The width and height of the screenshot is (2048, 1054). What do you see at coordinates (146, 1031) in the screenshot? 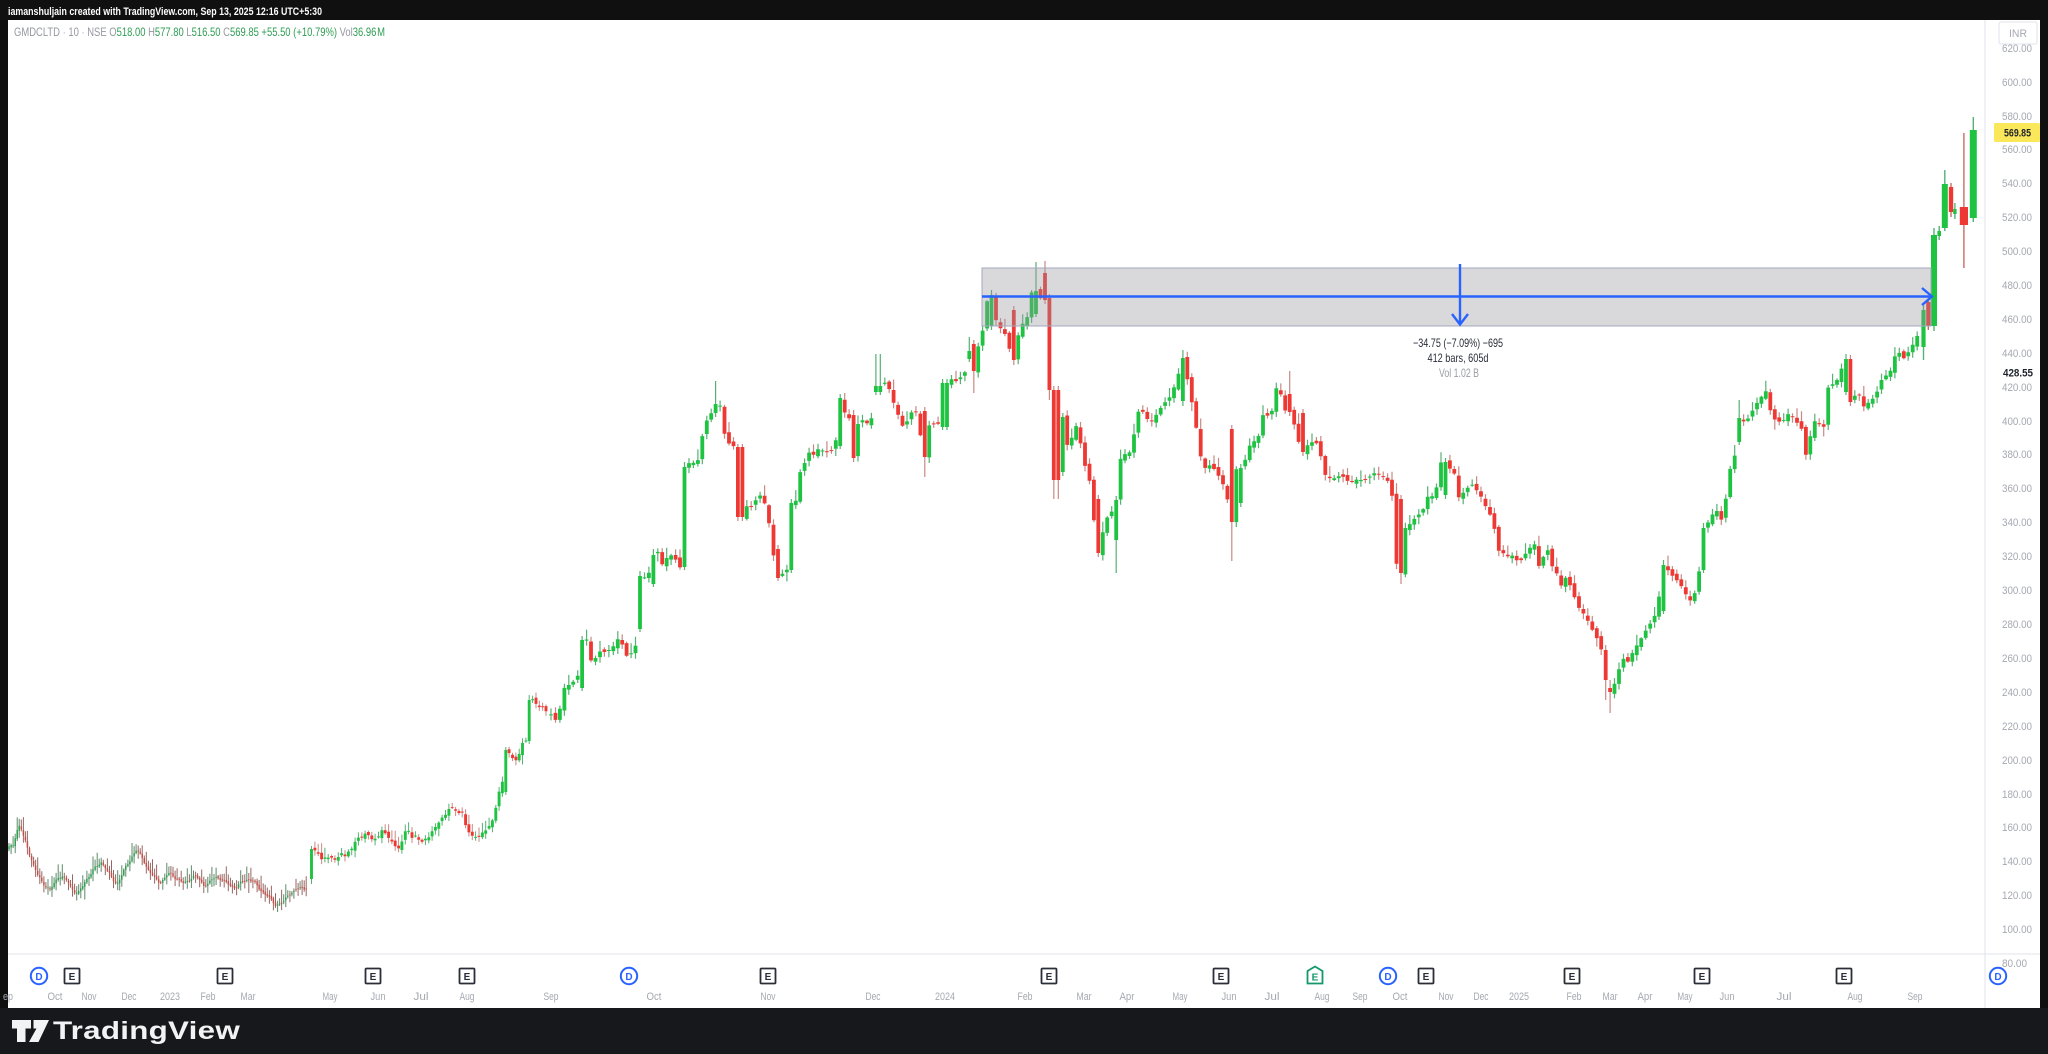
I see `svg-text: TradingView` at bounding box center [146, 1031].